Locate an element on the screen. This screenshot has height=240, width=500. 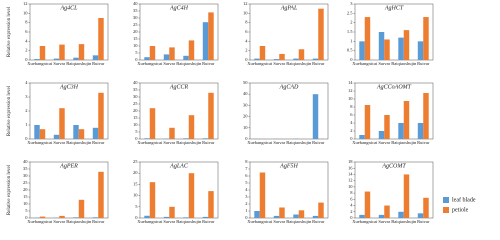
panel-title: AgF5H is located at coordinates (288, 166).